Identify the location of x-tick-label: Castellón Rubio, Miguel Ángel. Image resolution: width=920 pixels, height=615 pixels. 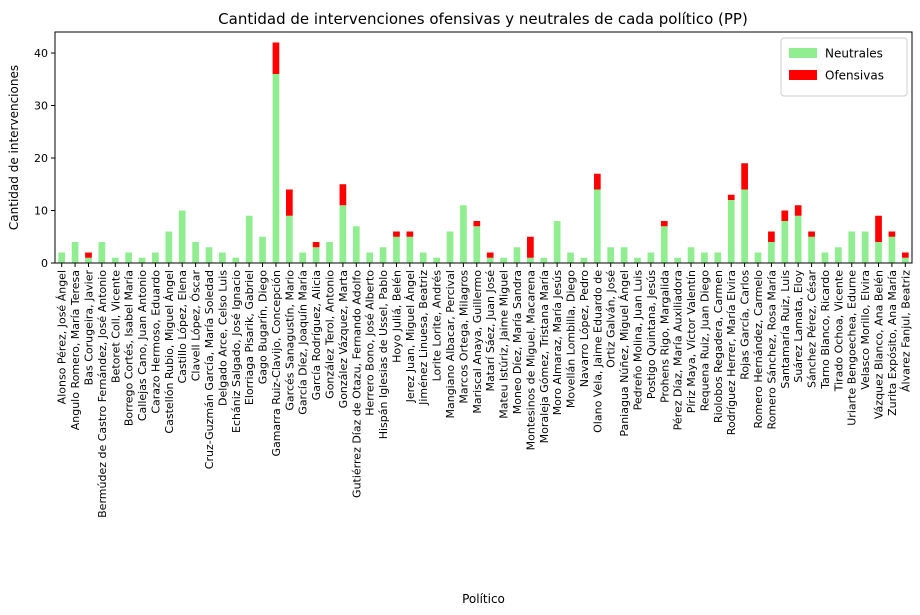
(169, 352).